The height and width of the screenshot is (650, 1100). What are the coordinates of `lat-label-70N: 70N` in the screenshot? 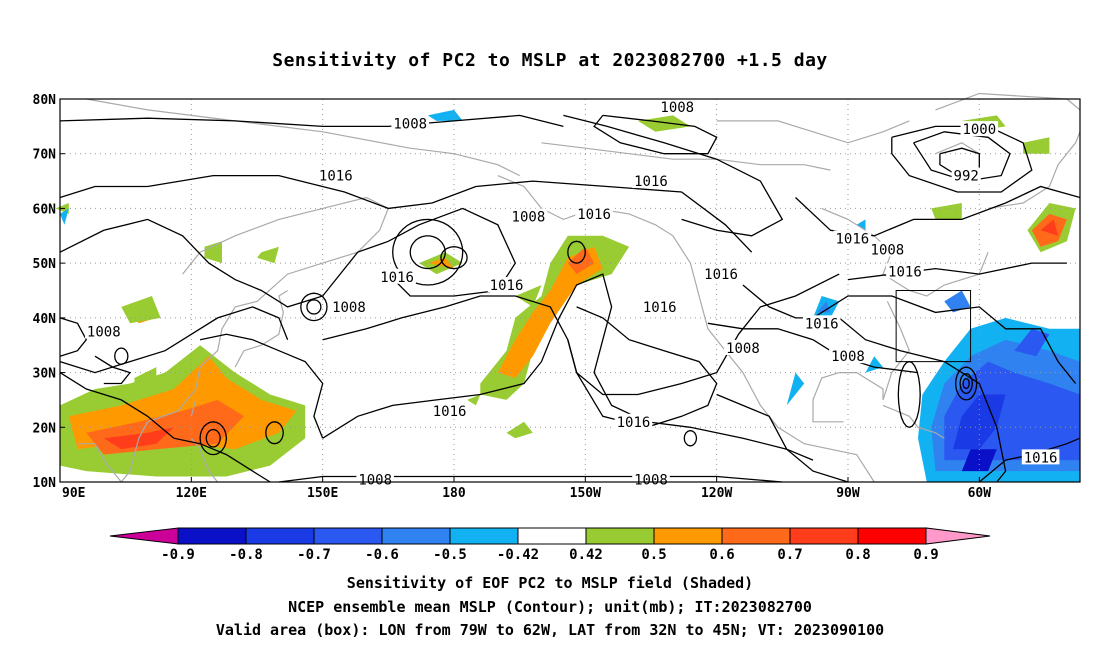 It's located at (45, 155).